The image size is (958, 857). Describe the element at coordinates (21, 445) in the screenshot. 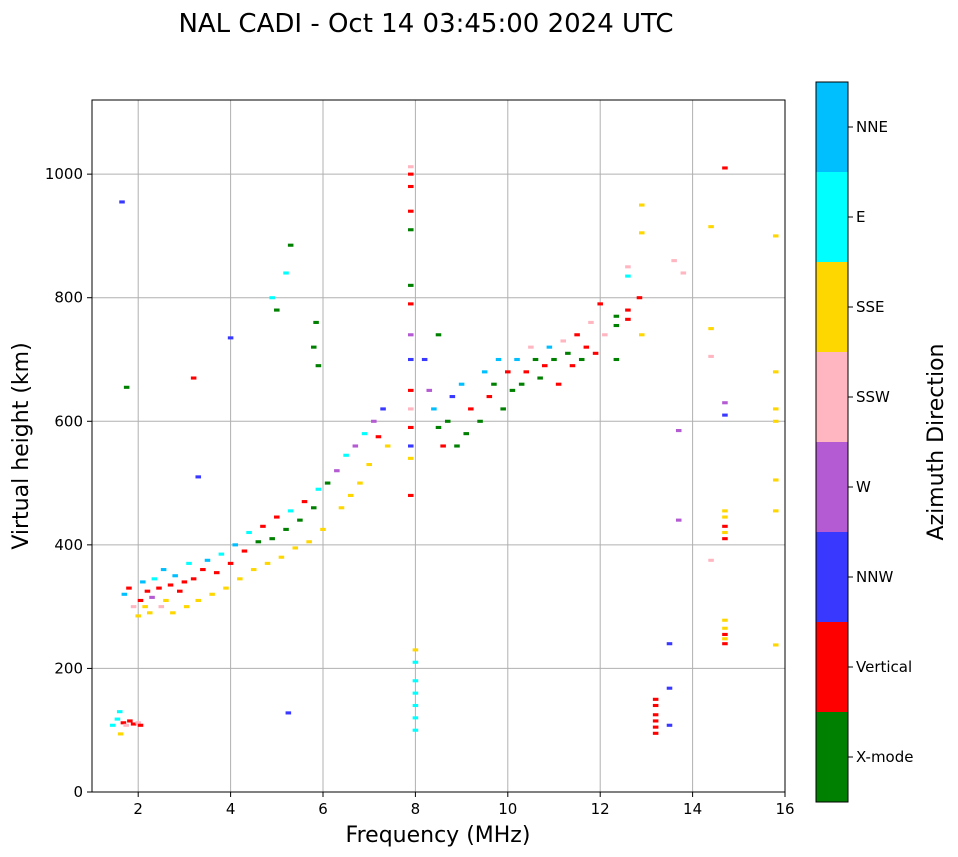

I see `y-axis-label: Virtual height (km)` at that location.